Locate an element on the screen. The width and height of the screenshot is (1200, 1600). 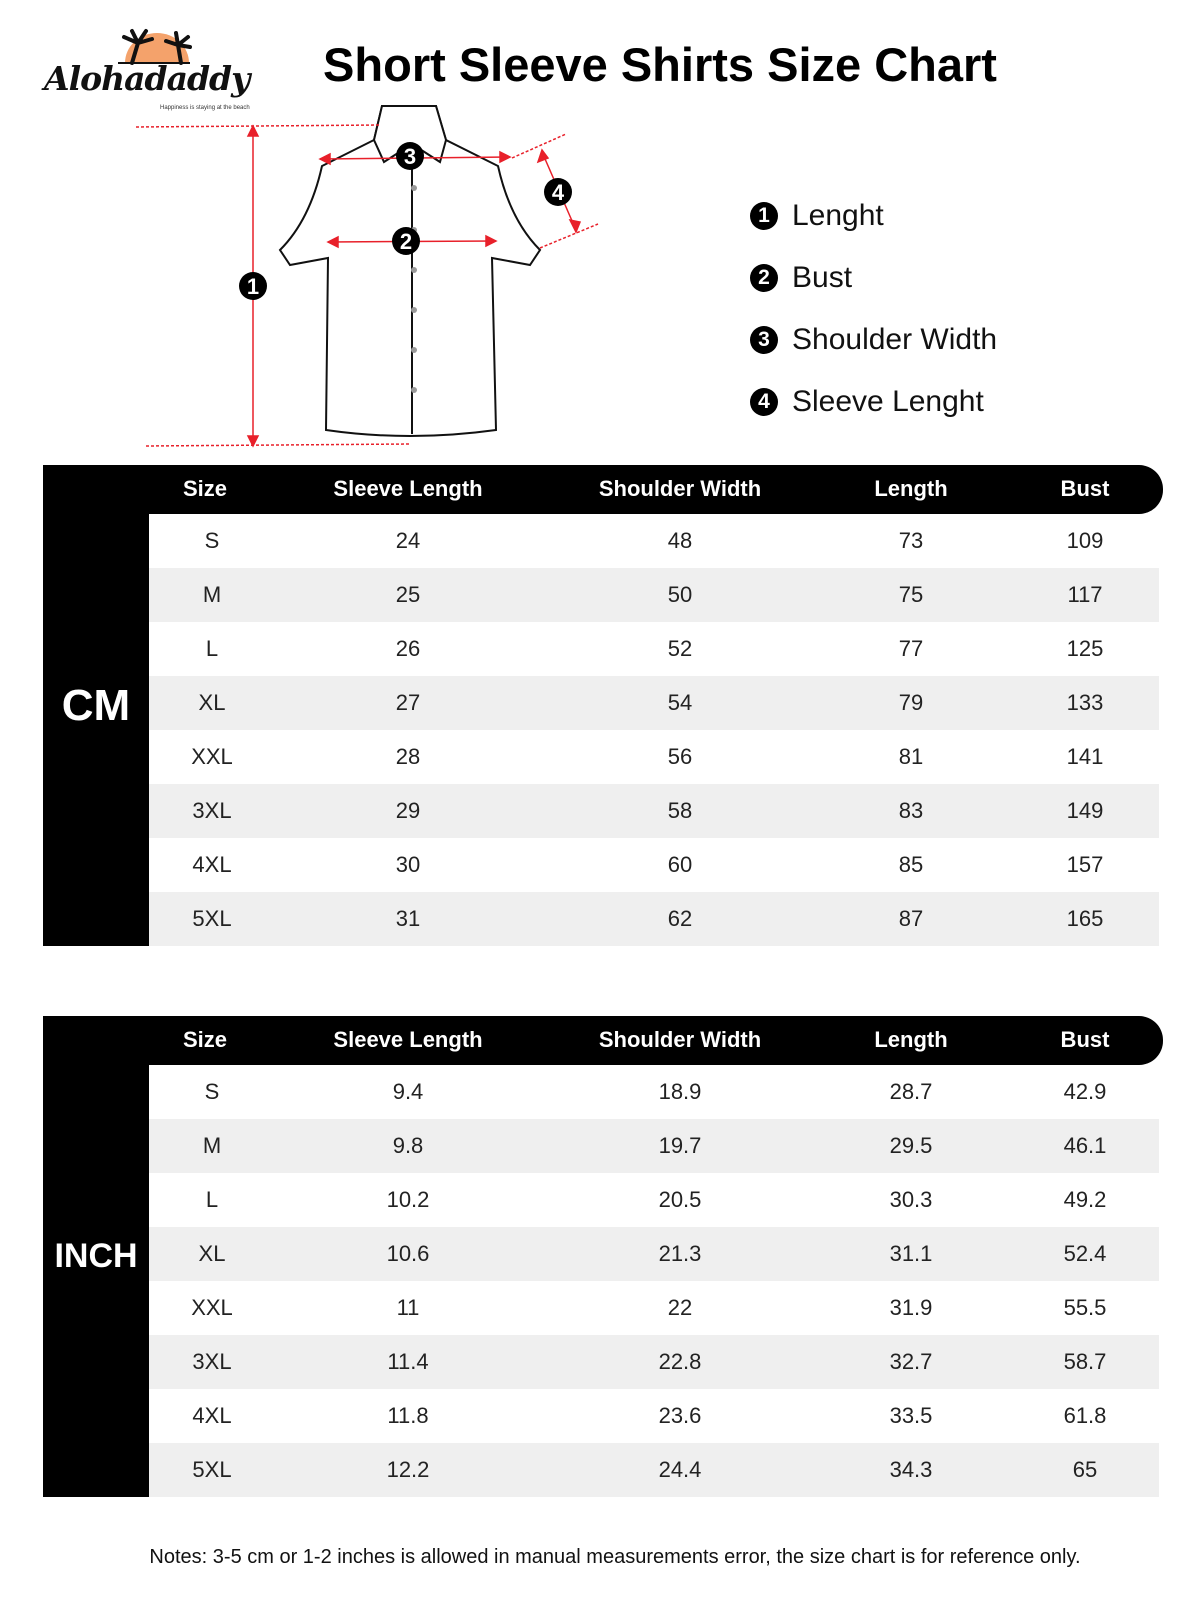
legend-label: Bust is located at coordinates (822, 277).